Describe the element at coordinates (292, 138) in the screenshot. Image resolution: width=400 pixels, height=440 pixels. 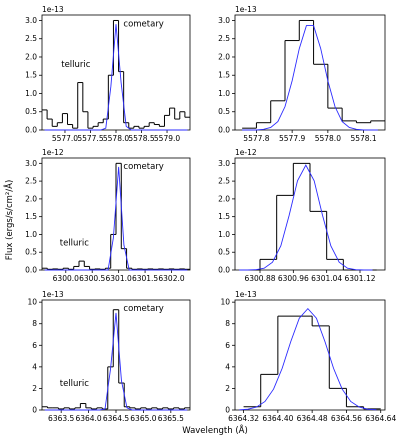
I see `x-tick-label: 5577.9` at that location.